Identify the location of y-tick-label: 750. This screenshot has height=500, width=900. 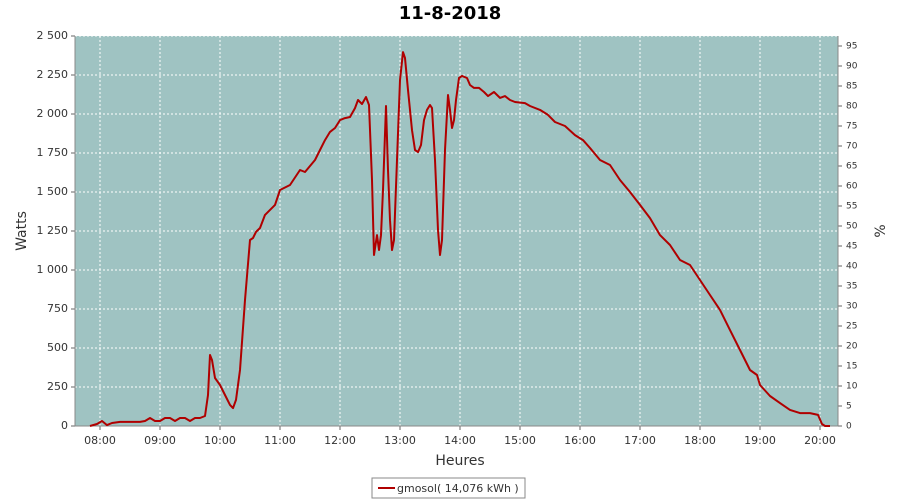
(57, 308).